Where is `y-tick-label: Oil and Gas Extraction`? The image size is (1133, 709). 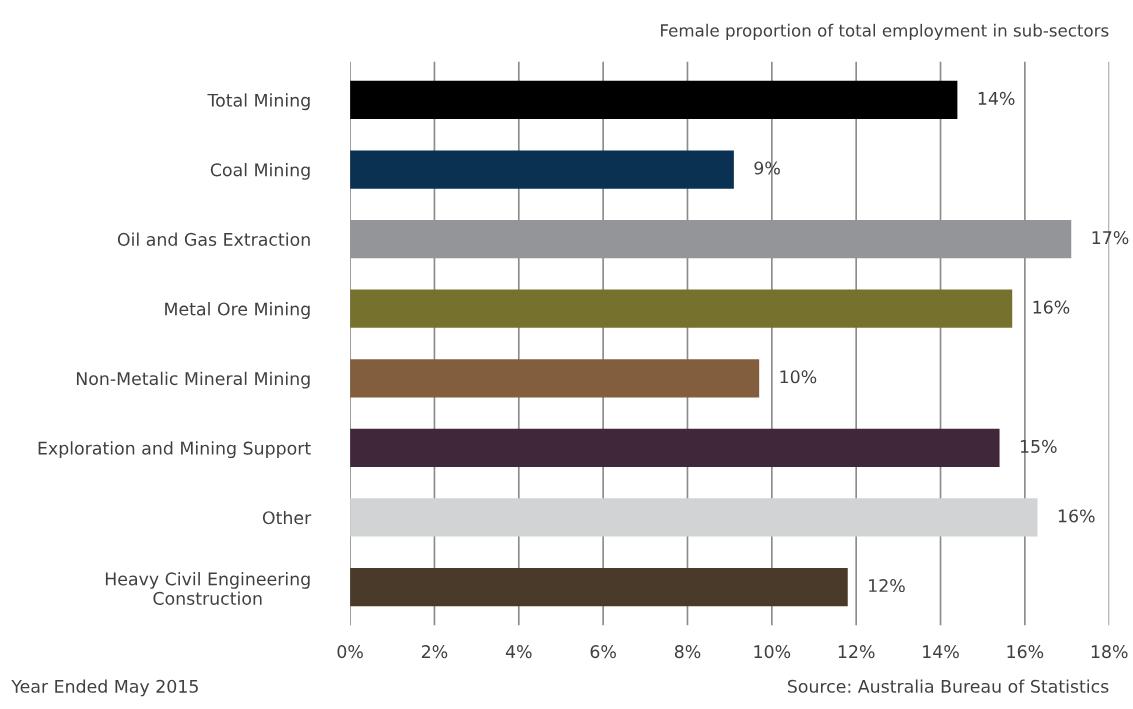
y-tick-label: Oil and Gas Extraction is located at coordinates (213, 239).